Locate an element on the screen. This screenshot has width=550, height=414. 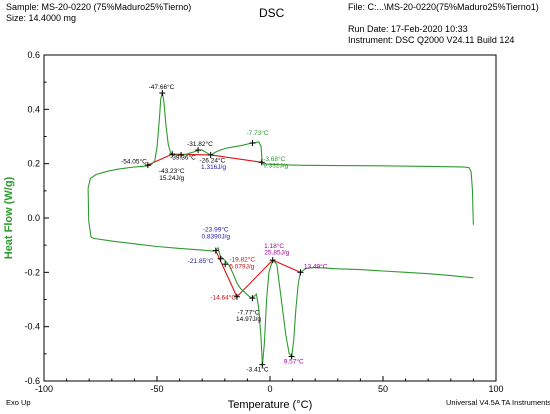
x-tick-label: -50 is located at coordinates (156, 389).